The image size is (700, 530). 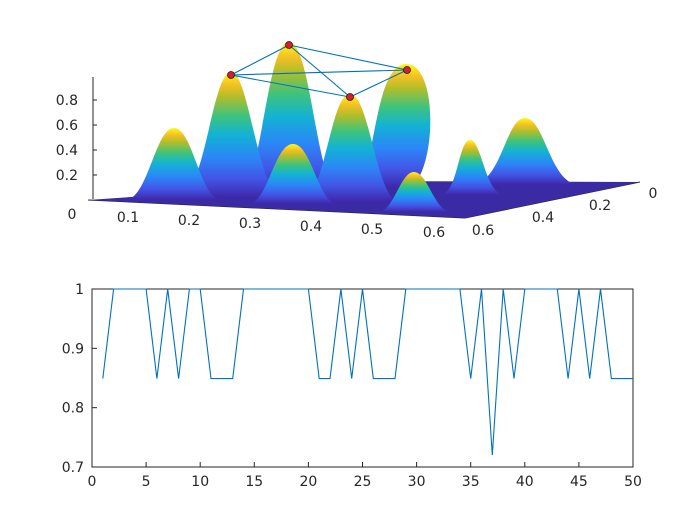 I want to click on y-tick-label: 0.9, so click(x=73, y=349).